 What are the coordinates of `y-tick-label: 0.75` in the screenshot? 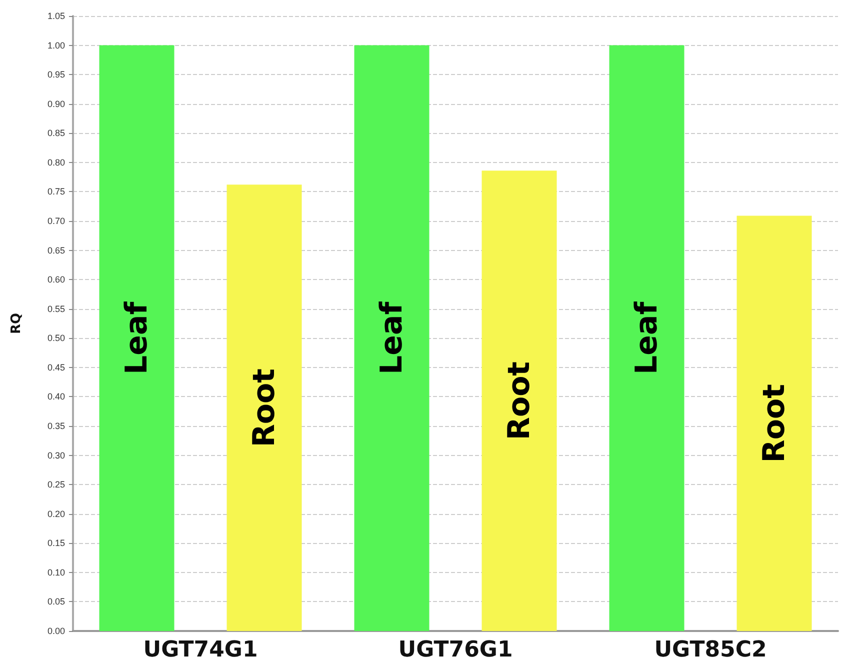 It's located at (56, 191).